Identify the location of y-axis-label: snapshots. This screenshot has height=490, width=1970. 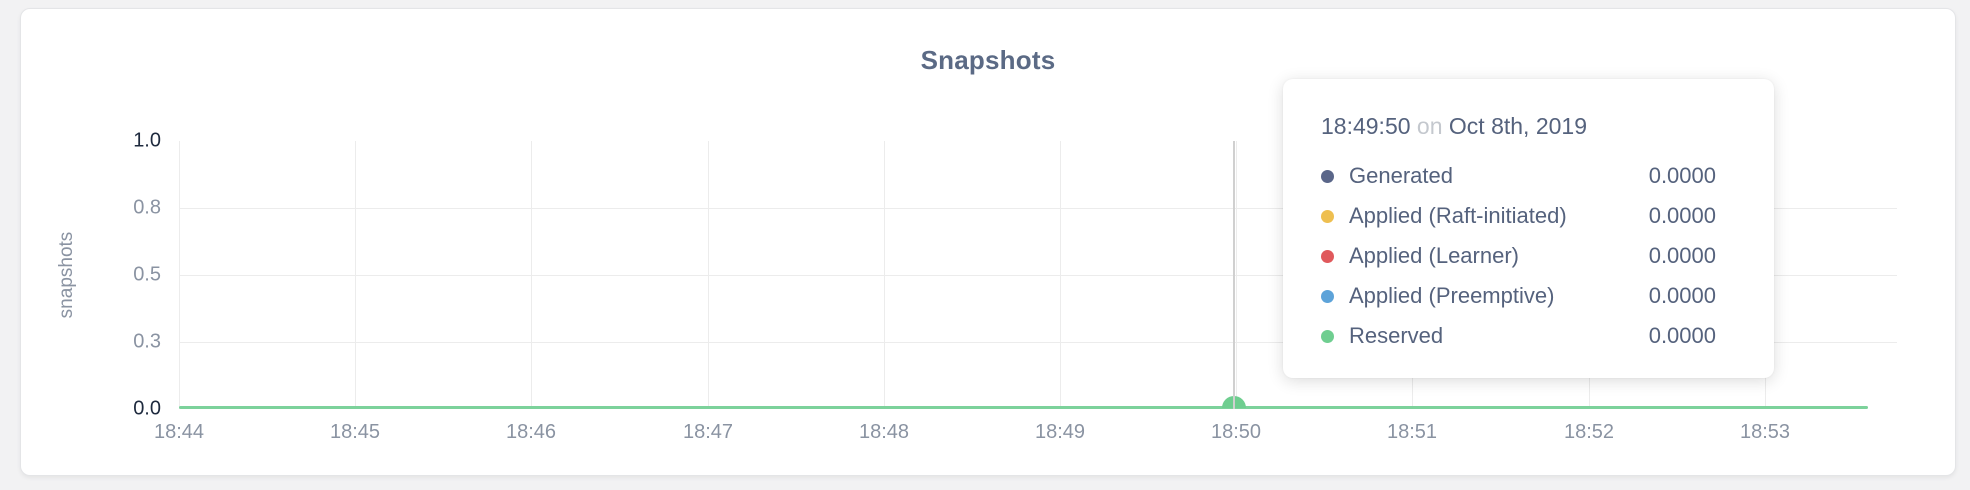
(66, 275).